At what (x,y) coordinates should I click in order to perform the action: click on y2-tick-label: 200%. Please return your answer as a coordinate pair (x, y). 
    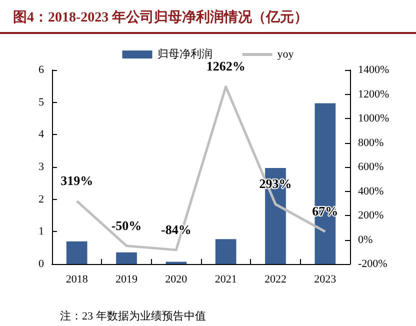
    Looking at the image, I should click on (371, 216).